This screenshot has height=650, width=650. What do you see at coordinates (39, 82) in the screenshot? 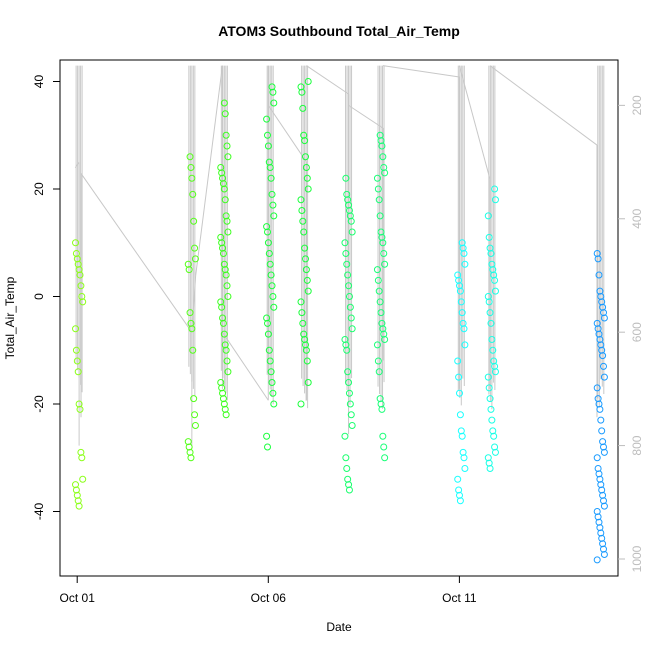
I see `y-tick-label: 40` at bounding box center [39, 82].